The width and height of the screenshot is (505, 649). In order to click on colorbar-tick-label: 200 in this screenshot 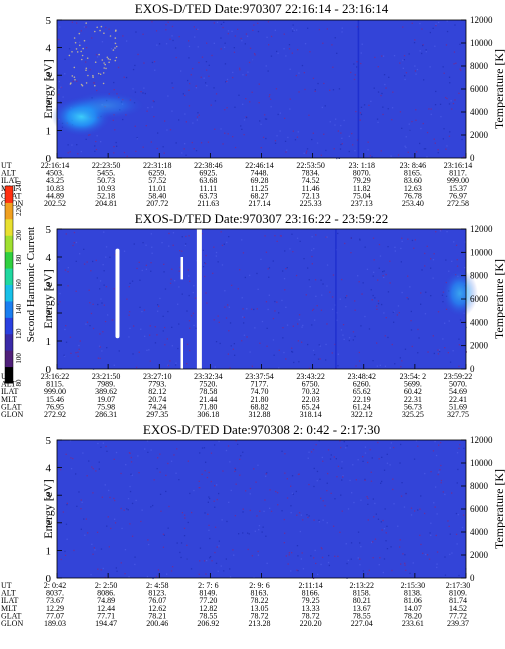, I will do `click(19, 235)`.